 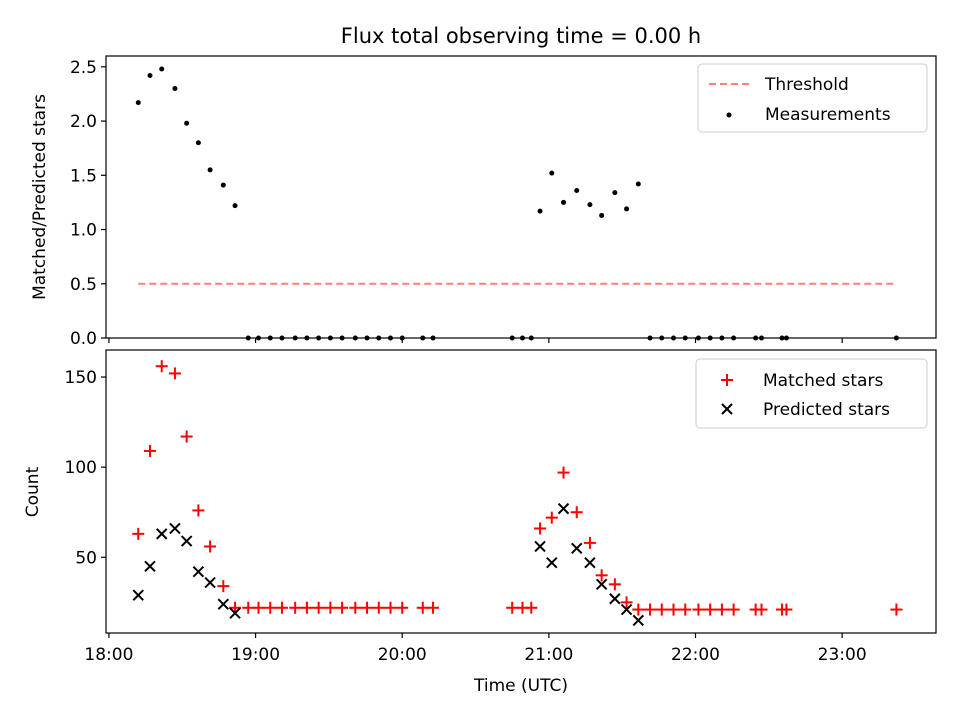 I want to click on bottom-x-tick-label: 21:00, so click(x=548, y=655).